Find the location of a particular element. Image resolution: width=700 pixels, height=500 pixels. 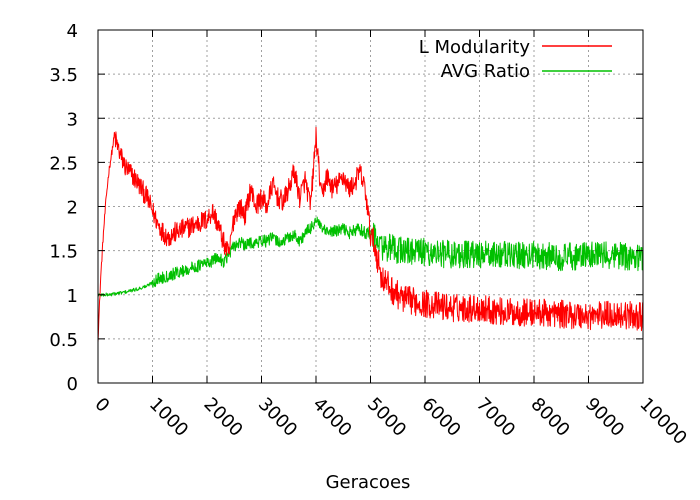

x-tick-label: 4000 is located at coordinates (331, 417).